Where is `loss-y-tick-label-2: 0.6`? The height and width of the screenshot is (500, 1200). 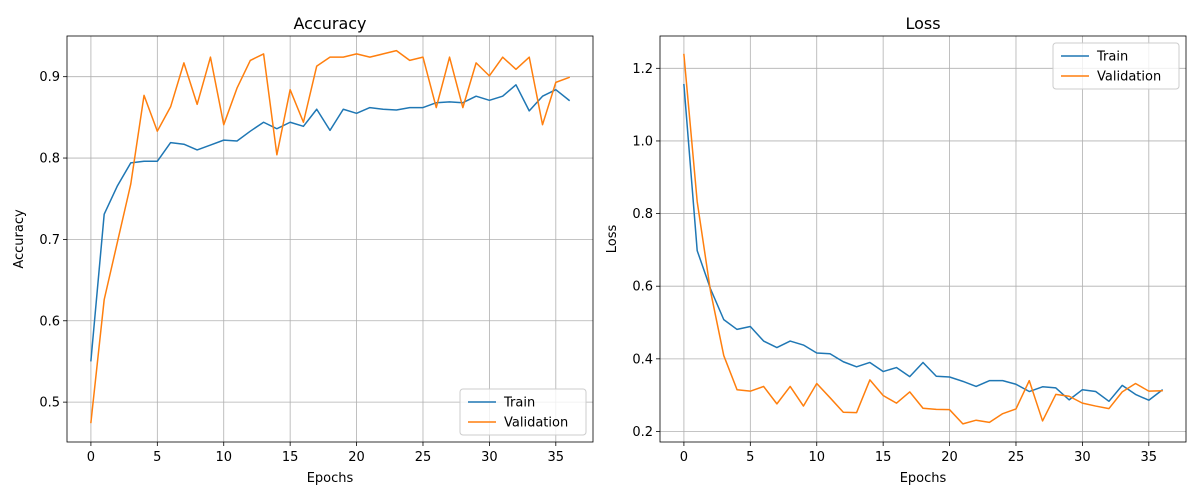 loss-y-tick-label-2: 0.6 is located at coordinates (642, 287).